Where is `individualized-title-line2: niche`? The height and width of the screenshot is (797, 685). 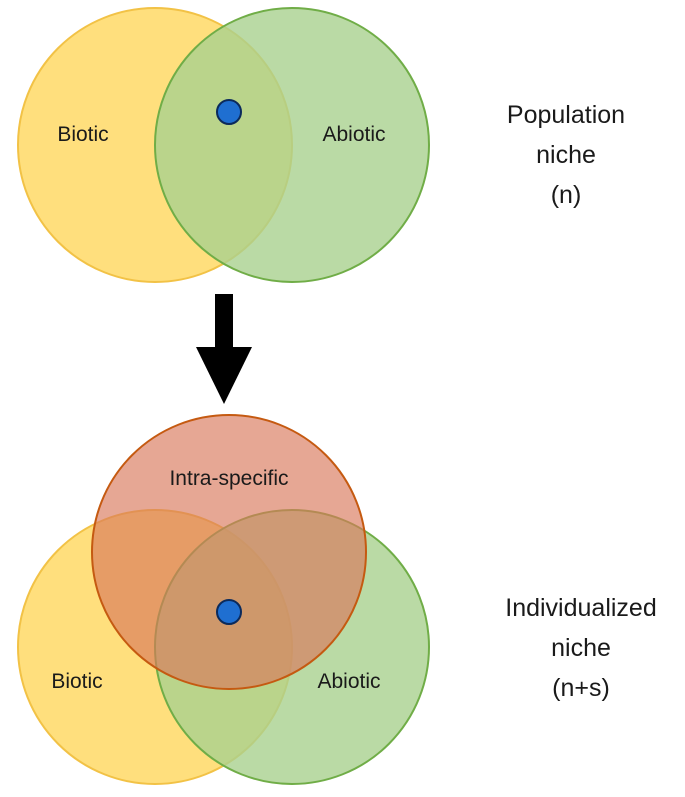 individualized-title-line2: niche is located at coordinates (581, 648).